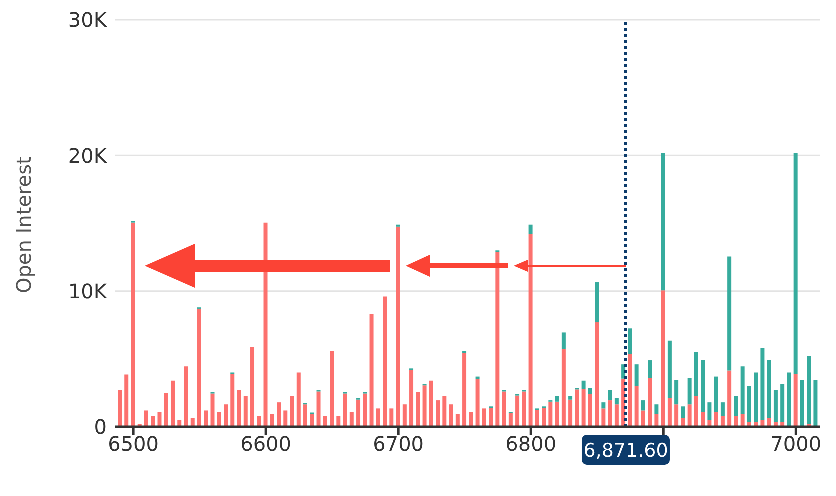 Image resolution: width=836 pixels, height=496 pixels. Describe the element at coordinates (531, 444) in the screenshot. I see `x-tick-label: 6800` at that location.